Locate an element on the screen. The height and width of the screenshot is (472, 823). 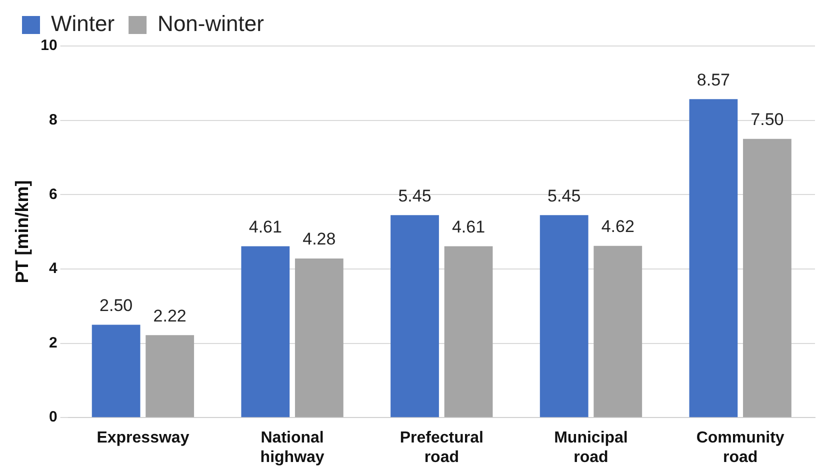
x-tick-label: Expressway is located at coordinates (143, 438).